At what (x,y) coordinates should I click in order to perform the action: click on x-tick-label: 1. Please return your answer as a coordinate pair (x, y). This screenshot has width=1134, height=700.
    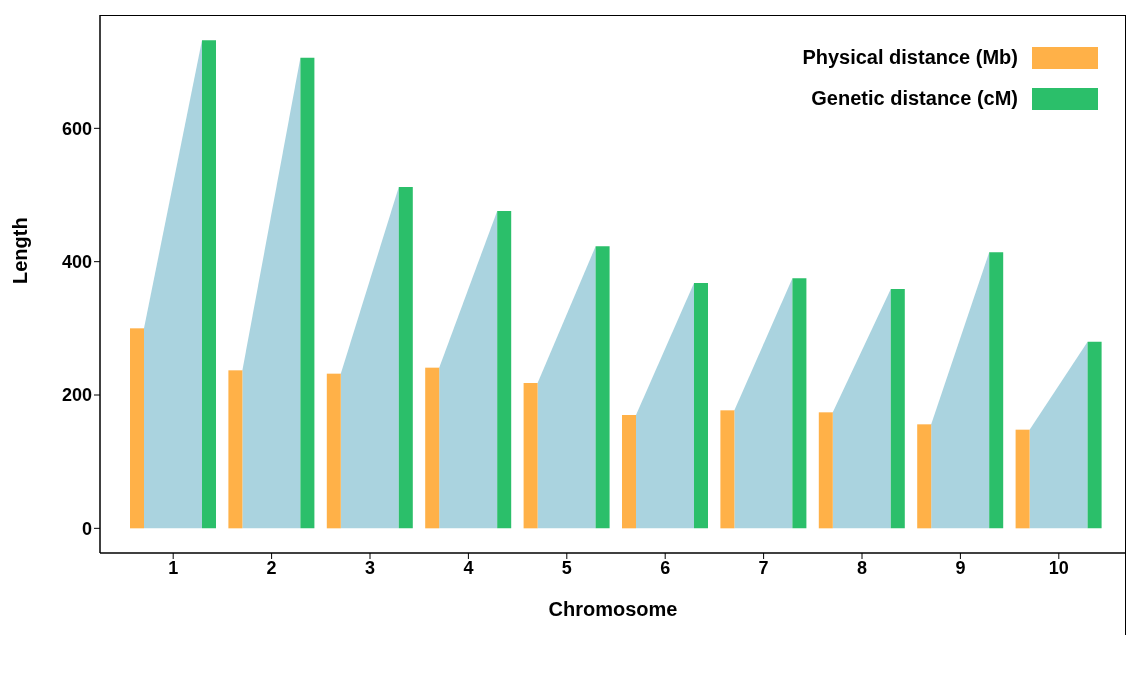
    Looking at the image, I should click on (173, 567).